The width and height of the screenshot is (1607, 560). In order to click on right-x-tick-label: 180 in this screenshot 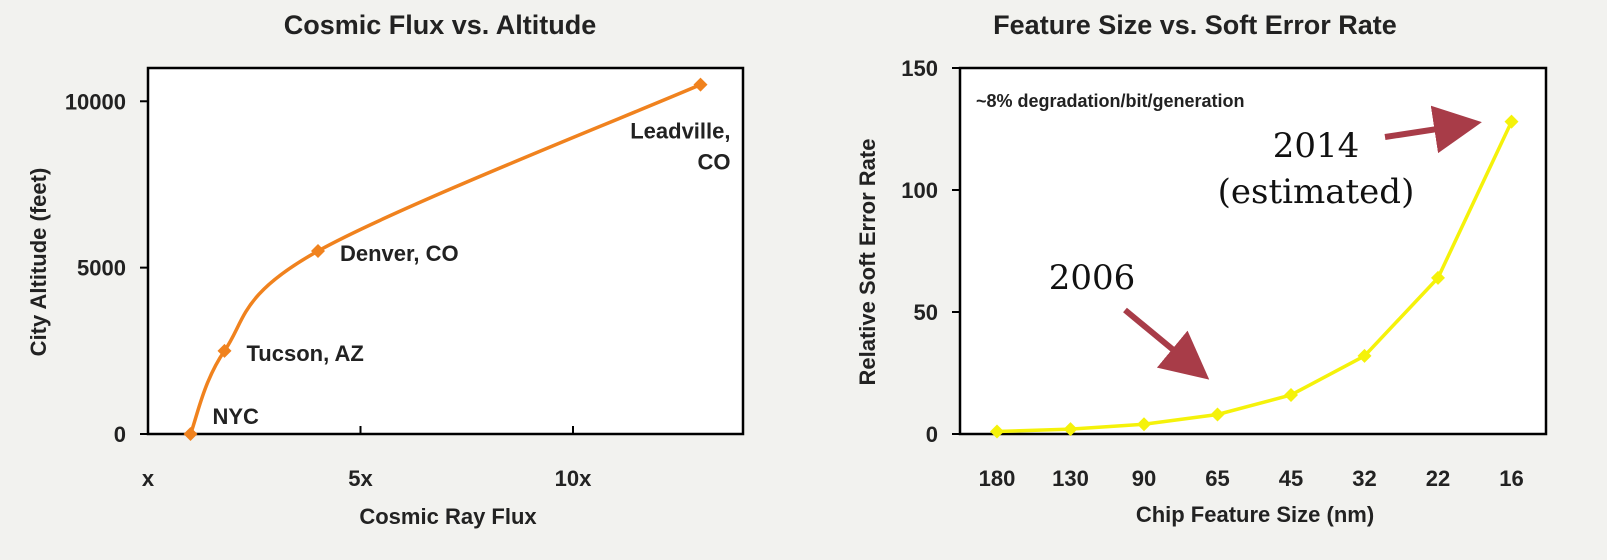, I will do `click(997, 478)`.